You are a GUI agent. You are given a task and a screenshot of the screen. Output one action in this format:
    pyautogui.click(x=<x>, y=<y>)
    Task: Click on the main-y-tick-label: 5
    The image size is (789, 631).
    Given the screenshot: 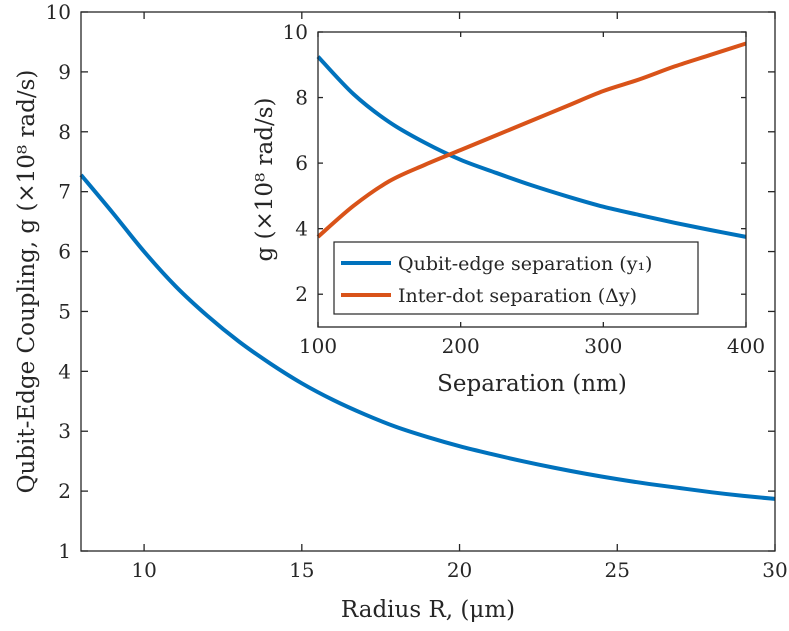 What is the action you would take?
    pyautogui.click(x=64, y=311)
    